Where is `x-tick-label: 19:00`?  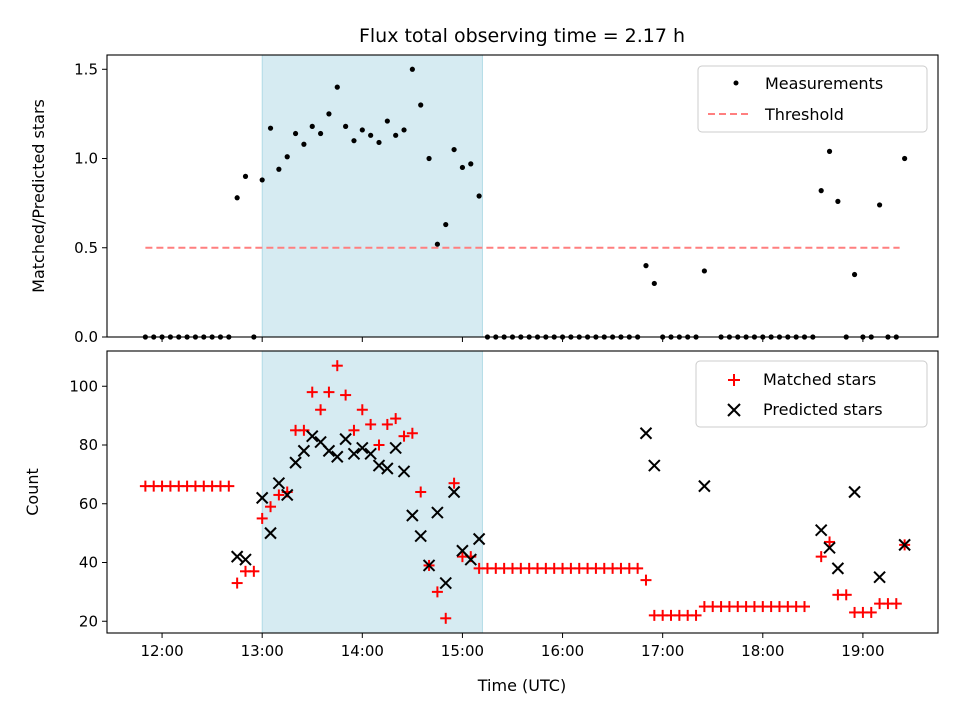
x-tick-label: 19:00 is located at coordinates (862, 651).